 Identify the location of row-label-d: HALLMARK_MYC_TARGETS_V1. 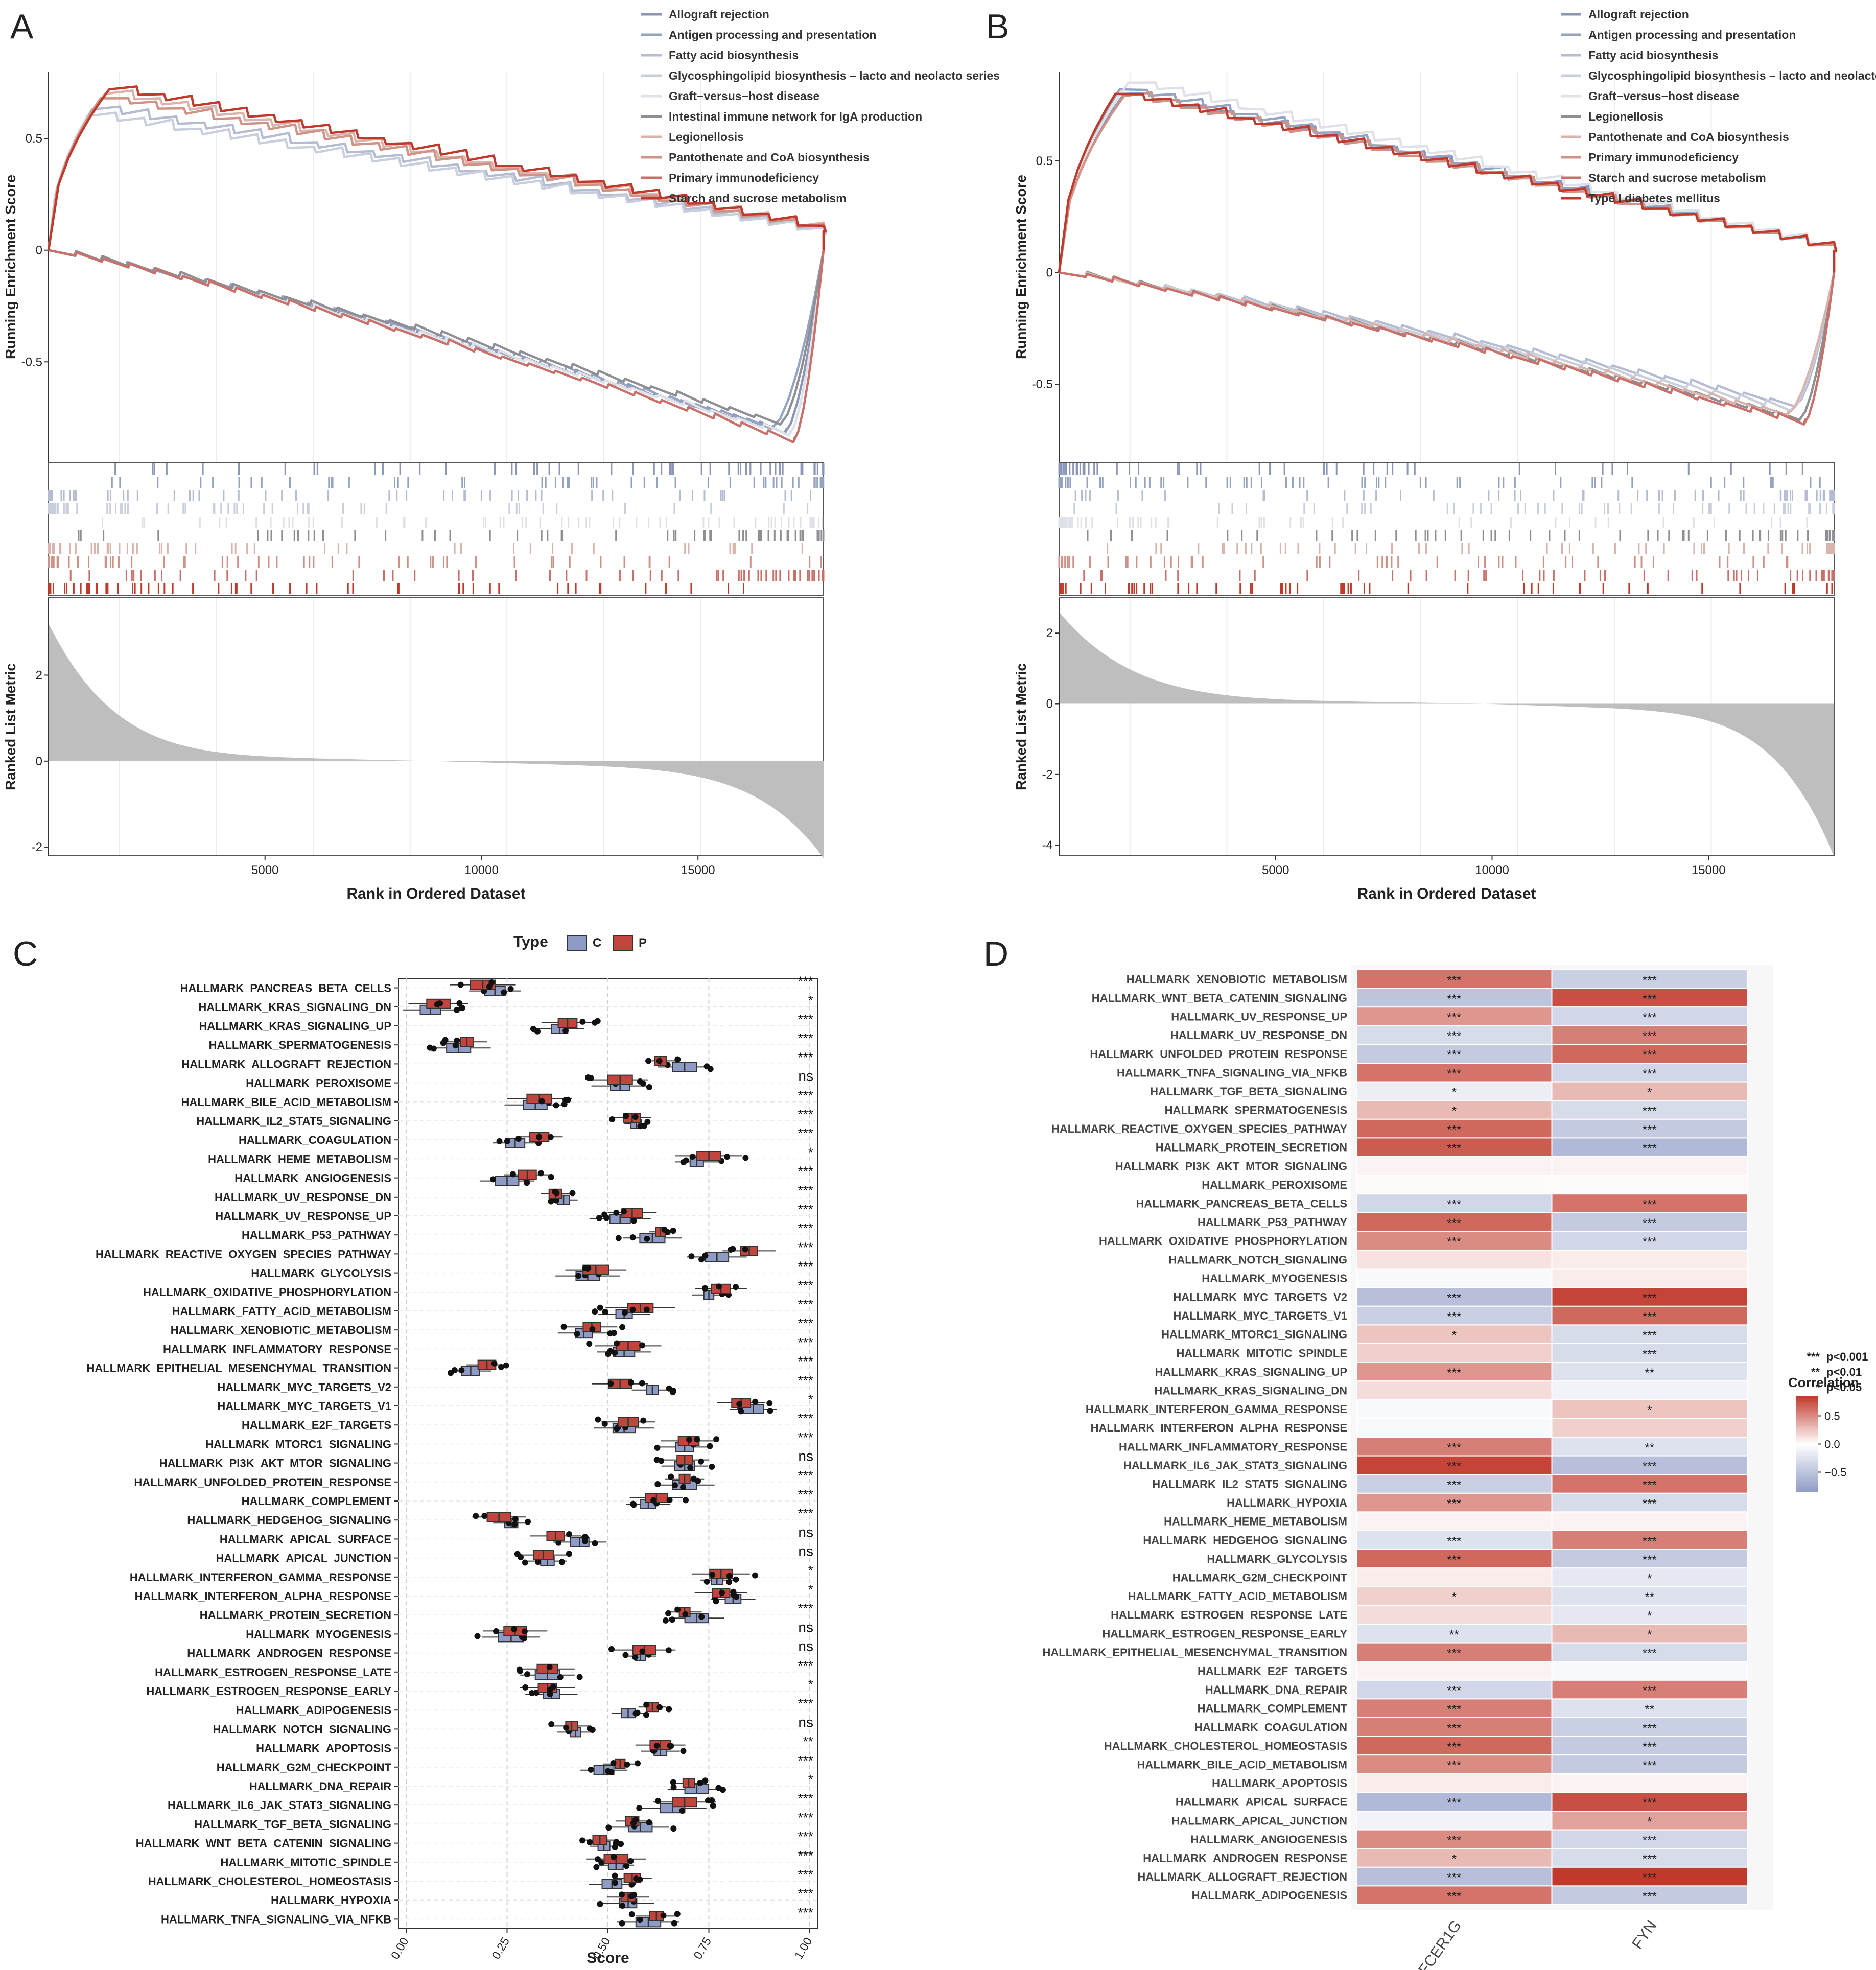
(1260, 1315).